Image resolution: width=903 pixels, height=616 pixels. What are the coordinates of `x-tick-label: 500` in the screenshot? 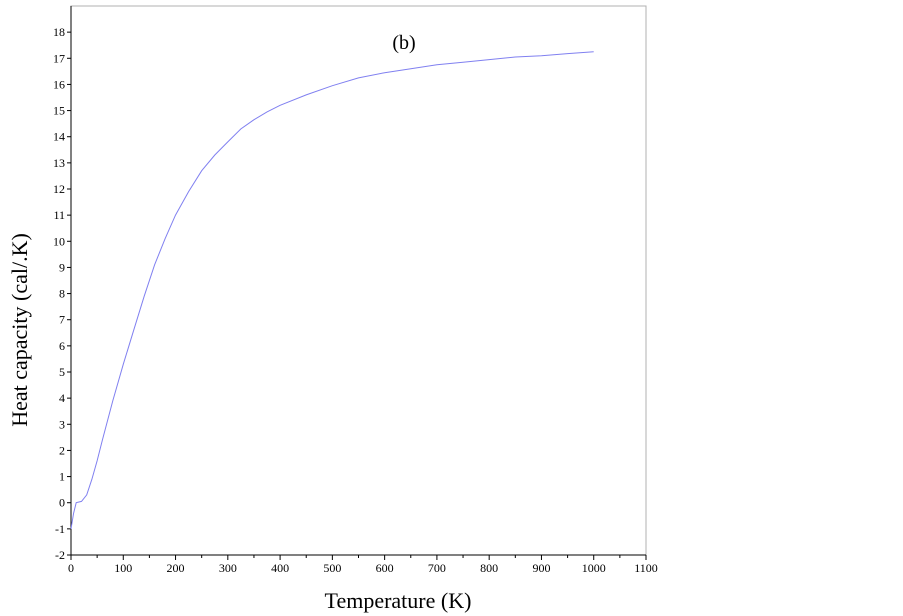 It's located at (332, 568).